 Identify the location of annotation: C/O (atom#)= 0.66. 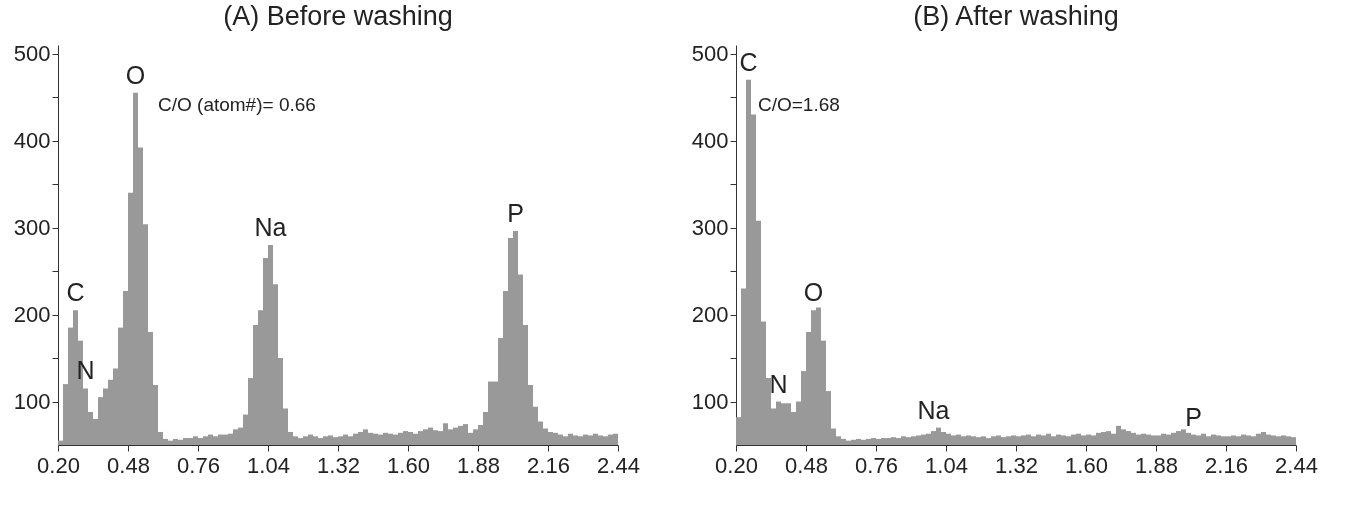
(237, 104).